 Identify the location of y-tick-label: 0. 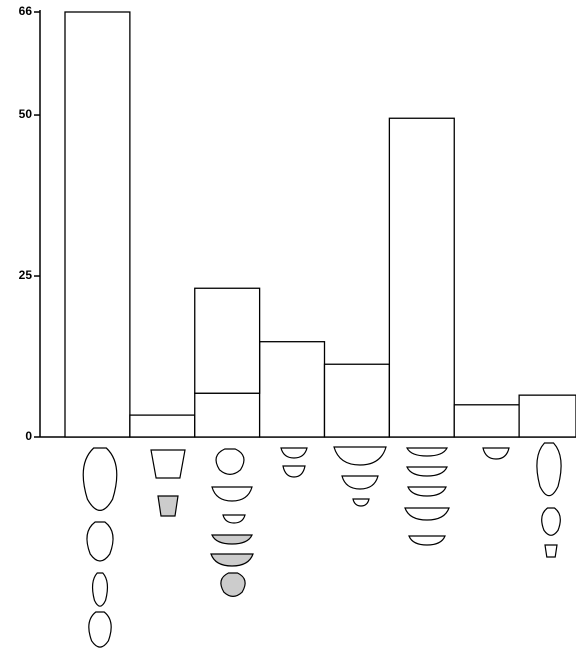
(28, 436).